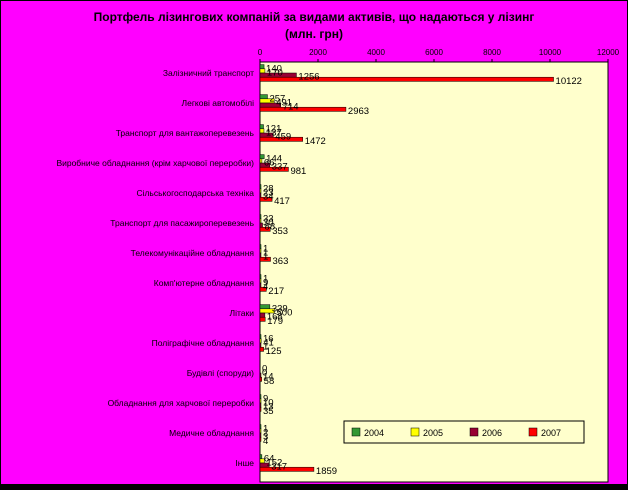  What do you see at coordinates (285, 313) in the screenshot?
I see `data-label: 500` at bounding box center [285, 313].